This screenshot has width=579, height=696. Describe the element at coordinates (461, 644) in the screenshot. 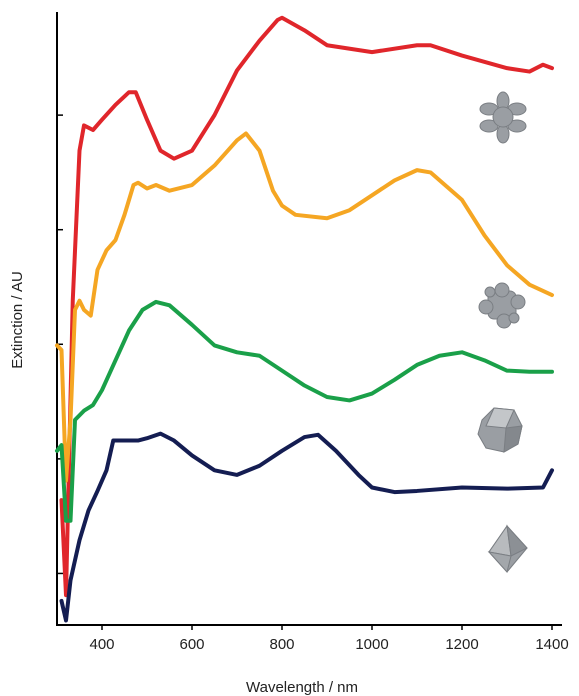

I see `x-tick-label: 1200` at that location.